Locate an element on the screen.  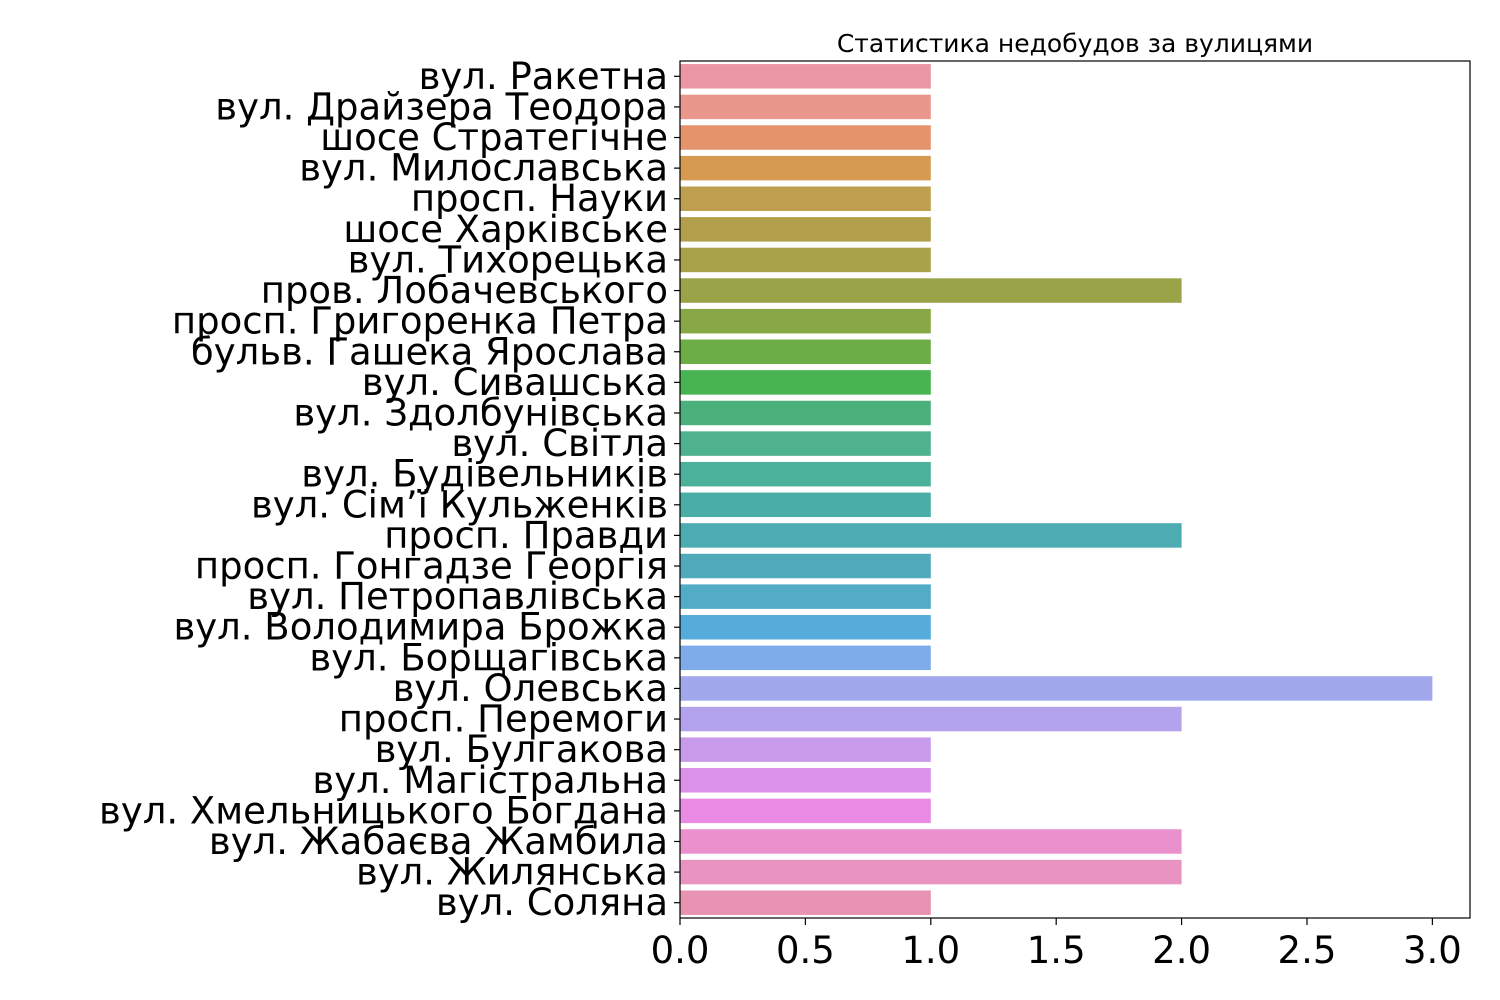
y-tick-label: вул. Здолбунівська is located at coordinates (480, 412).